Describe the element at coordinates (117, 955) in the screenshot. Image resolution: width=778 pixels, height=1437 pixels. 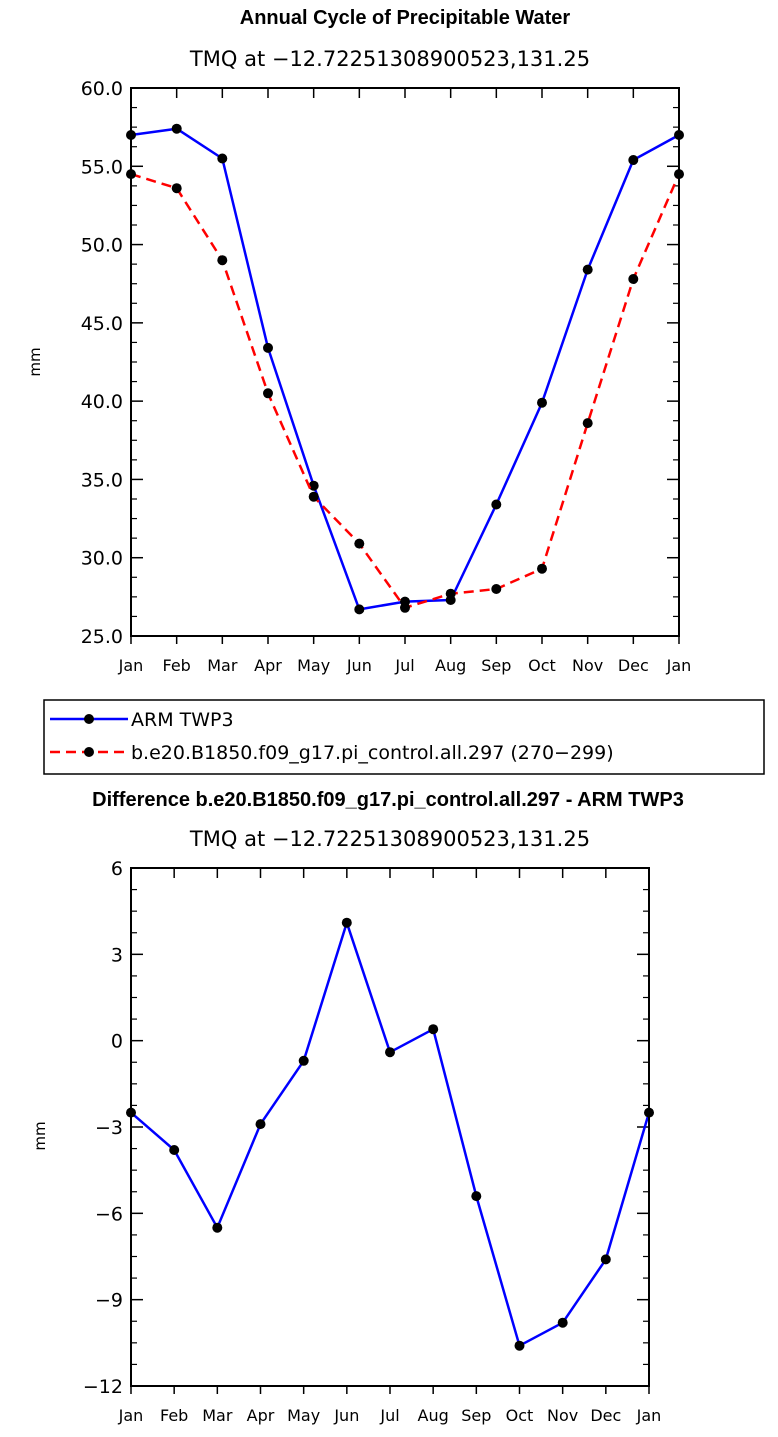
I see `y-tick-label: 3` at that location.